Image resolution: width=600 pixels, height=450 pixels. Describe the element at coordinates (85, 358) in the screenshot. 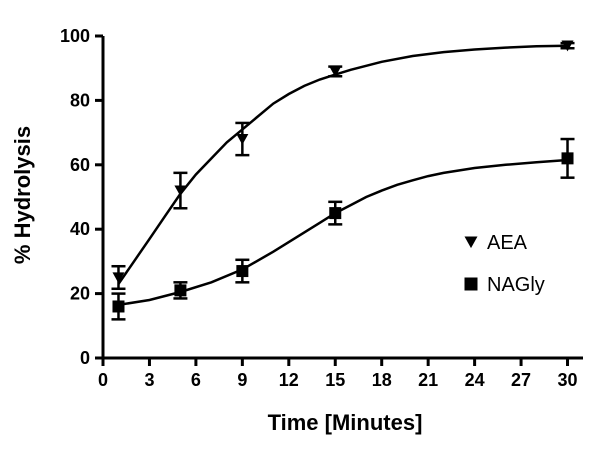

I see `y-tick-label: 0` at that location.